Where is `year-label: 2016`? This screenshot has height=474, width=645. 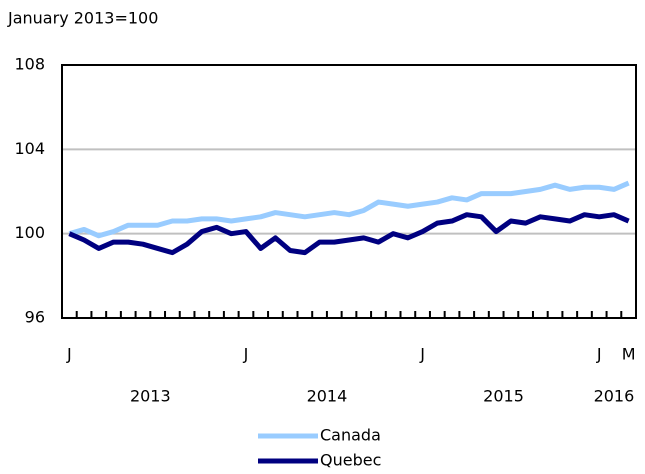
year-label: 2016 is located at coordinates (614, 396).